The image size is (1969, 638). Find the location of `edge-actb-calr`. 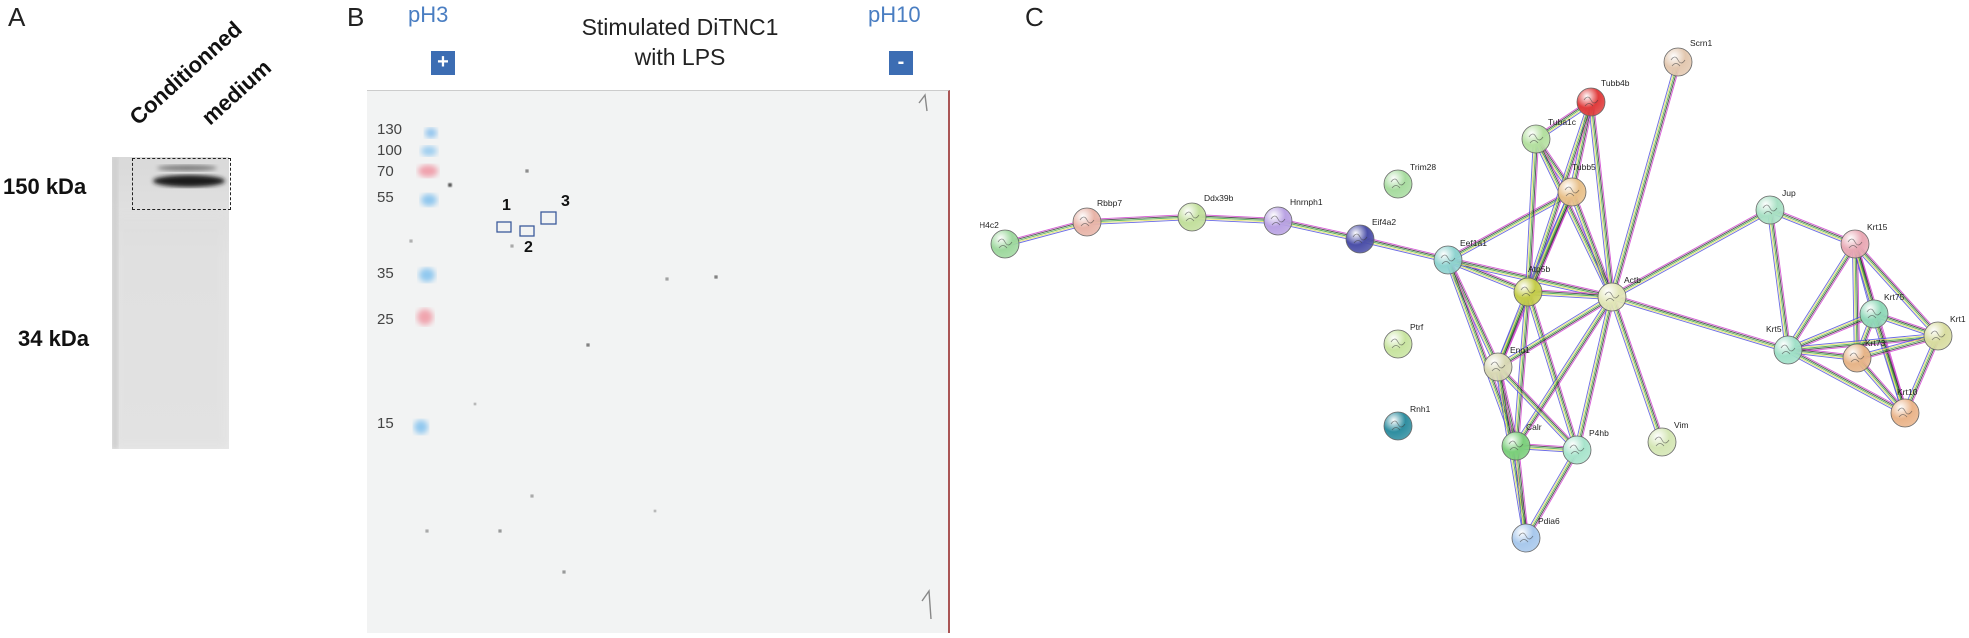

edge-actb-calr is located at coordinates (1563, 371).